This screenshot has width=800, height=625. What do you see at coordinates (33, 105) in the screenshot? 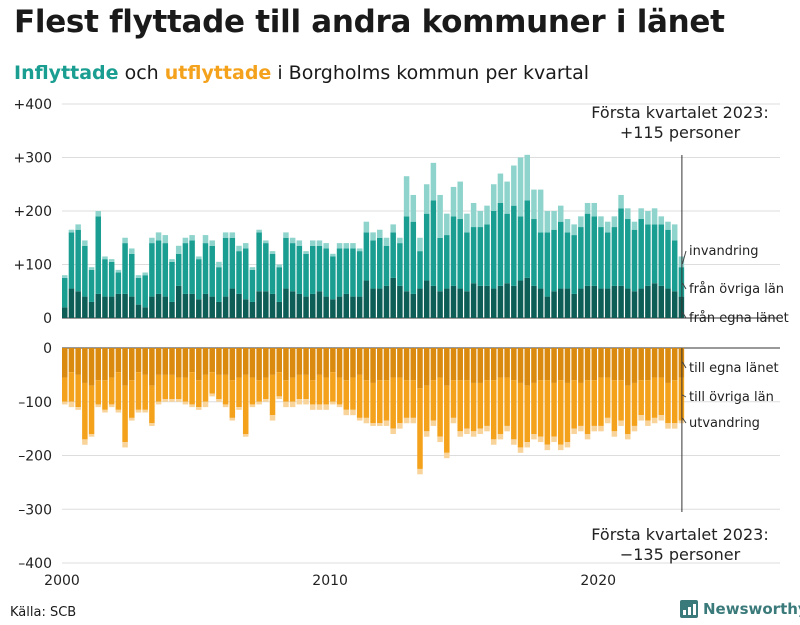
I see `y-tick-label-in: +400` at bounding box center [33, 105].